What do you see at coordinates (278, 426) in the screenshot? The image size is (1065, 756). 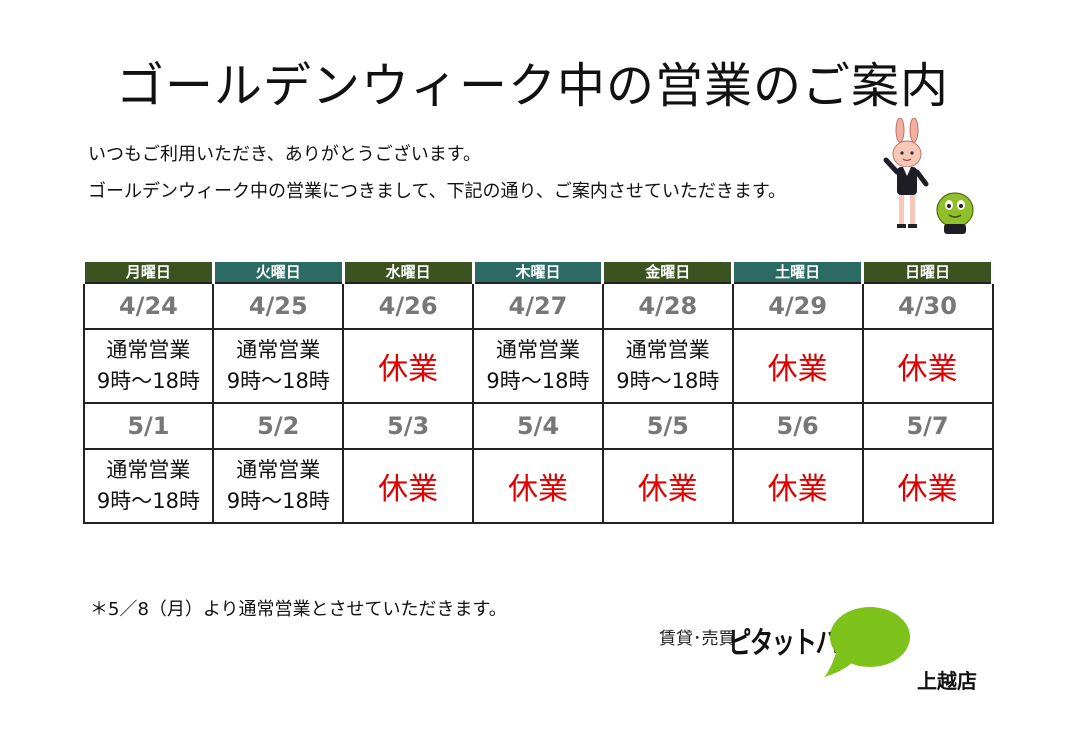 I see `date-cell: 5/2` at bounding box center [278, 426].